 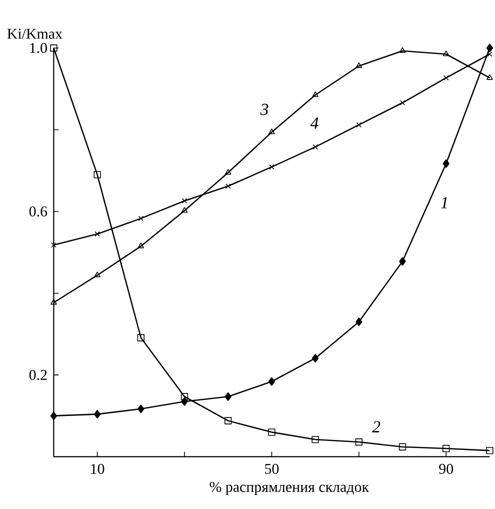 What do you see at coordinates (446, 469) in the screenshot?
I see `x-tick-label: 90` at bounding box center [446, 469].